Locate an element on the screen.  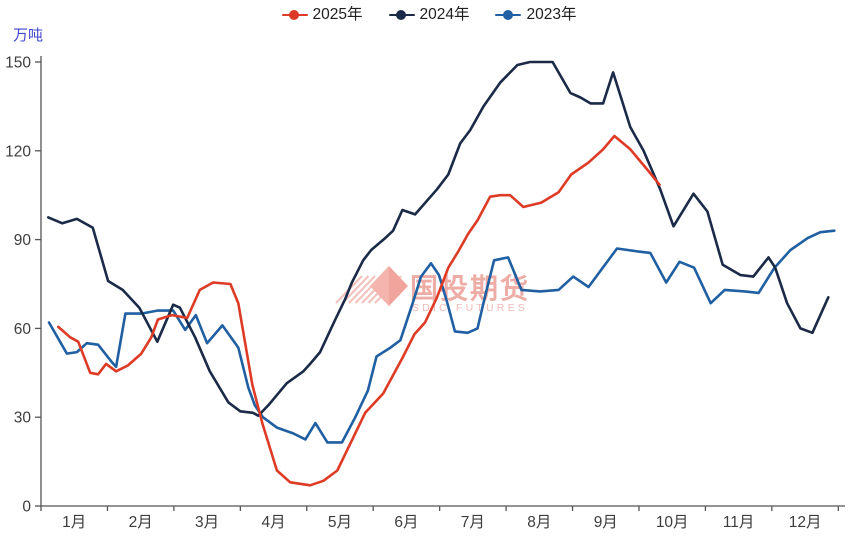
legend: 2025年 2024年 2023年 is located at coordinates (429, 15).